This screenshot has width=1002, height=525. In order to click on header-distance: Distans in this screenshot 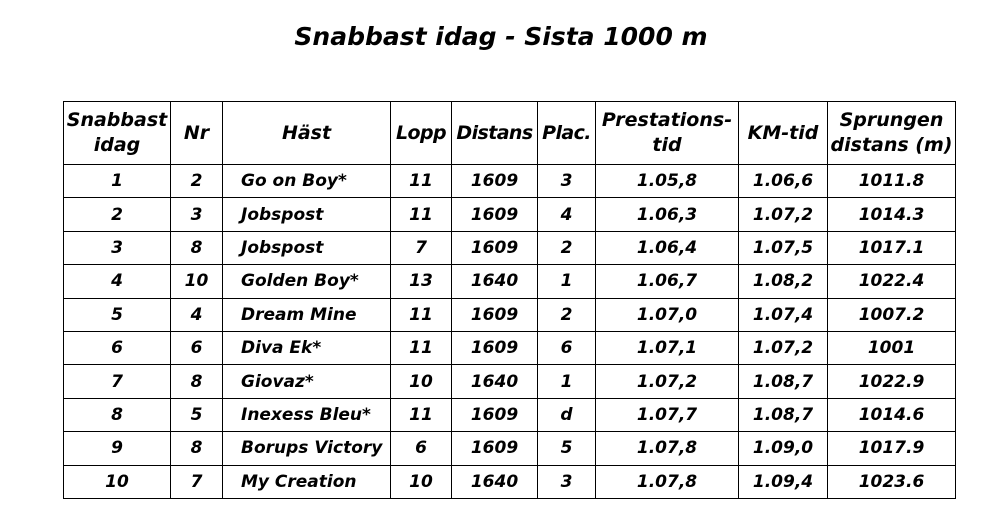, I will do `click(494, 133)`.